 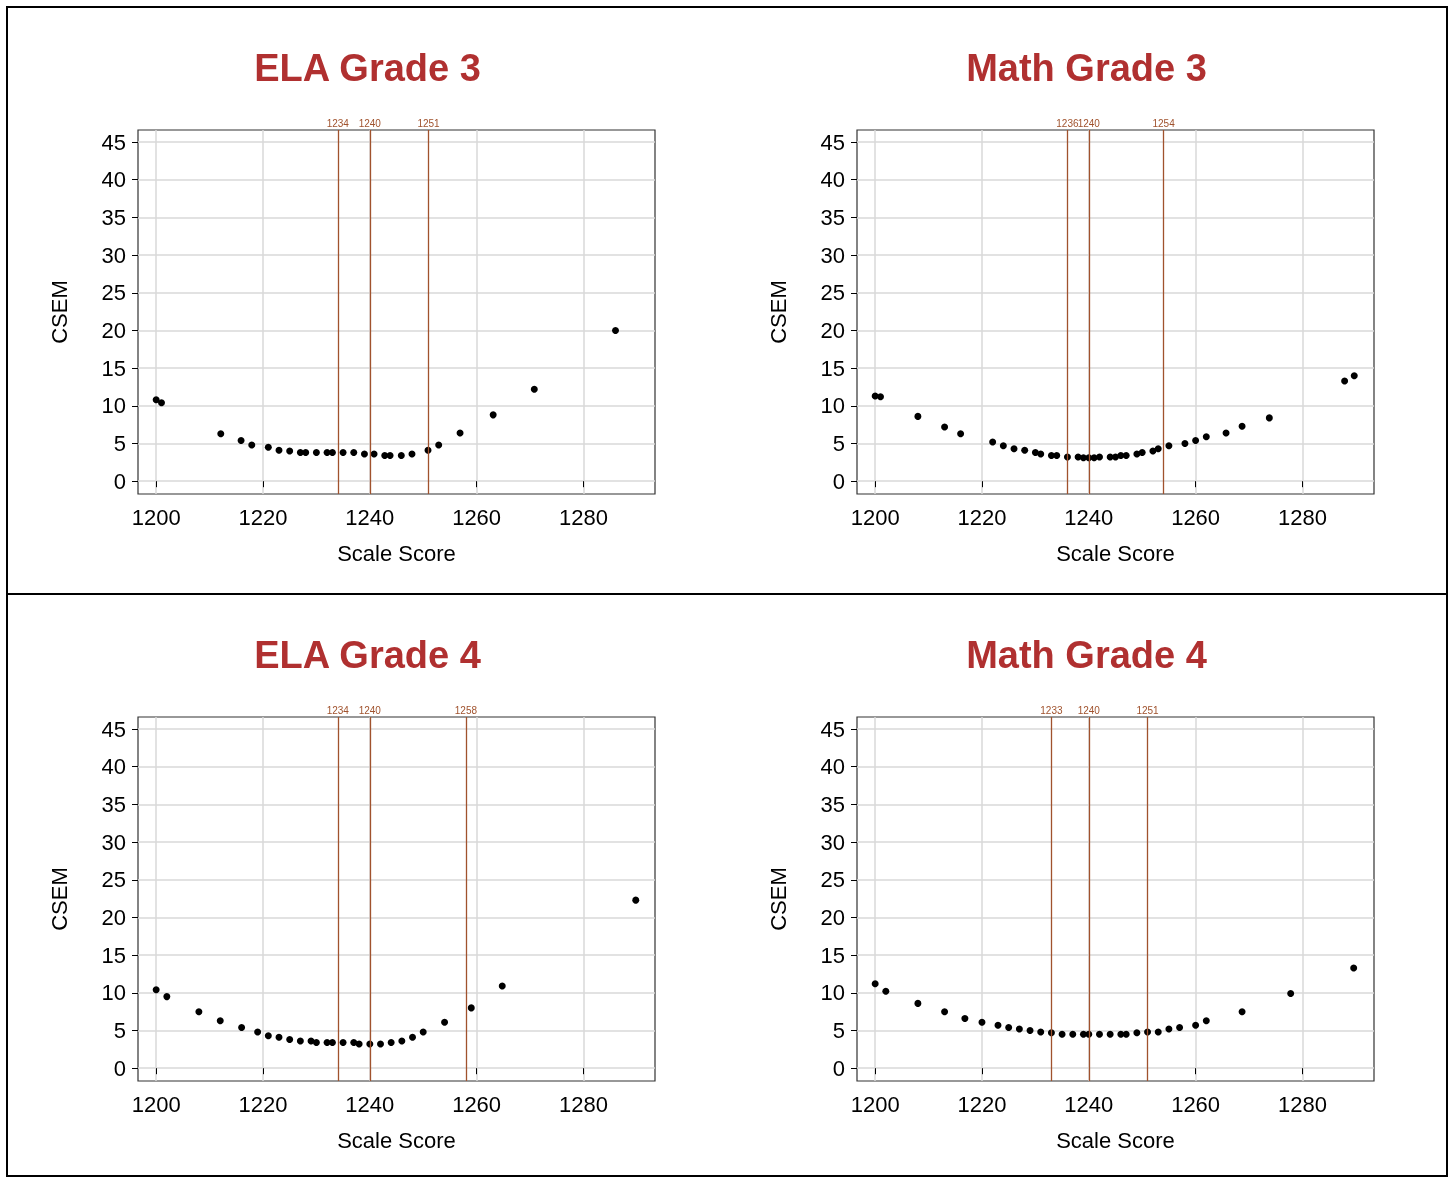 I want to click on ref-line-label: 1254, so click(x=1164, y=123).